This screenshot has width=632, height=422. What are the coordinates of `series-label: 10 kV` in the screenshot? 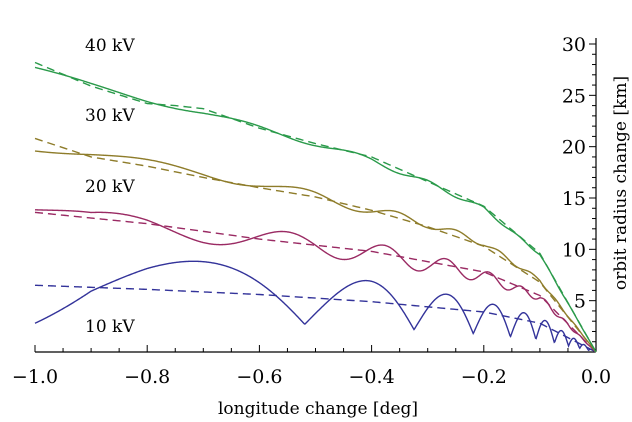 It's located at (110, 327).